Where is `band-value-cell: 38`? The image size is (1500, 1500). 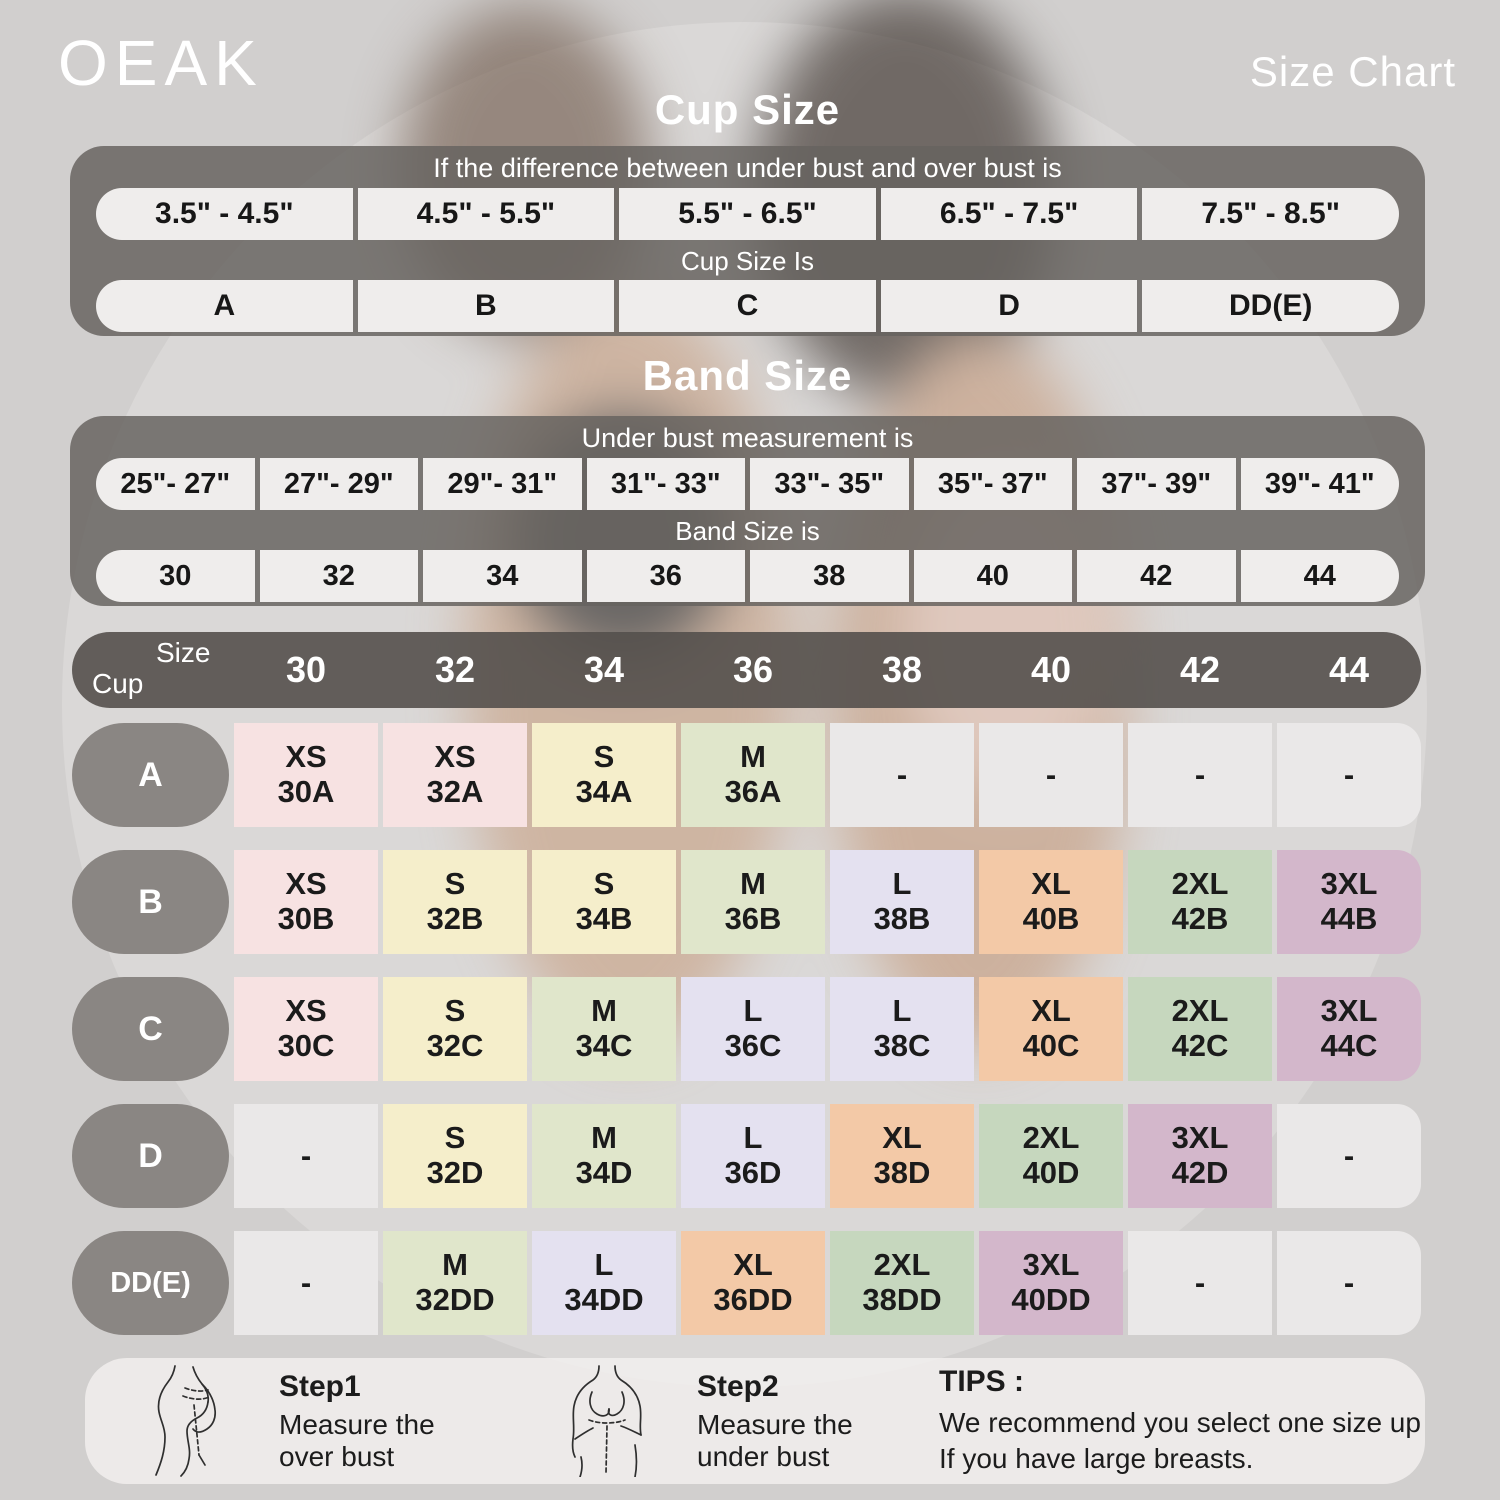 band-value-cell: 38 is located at coordinates (829, 576).